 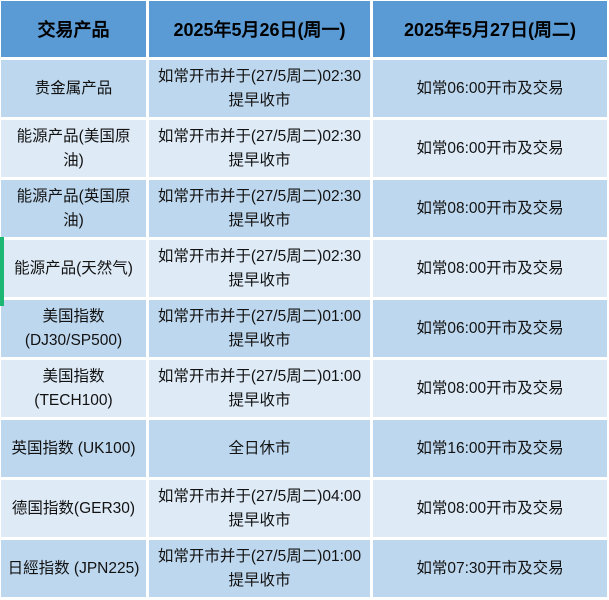 I want to click on may26-schedule-cell: 如常开市并于(27/5周二)04:00 提早收市, so click(x=259, y=508).